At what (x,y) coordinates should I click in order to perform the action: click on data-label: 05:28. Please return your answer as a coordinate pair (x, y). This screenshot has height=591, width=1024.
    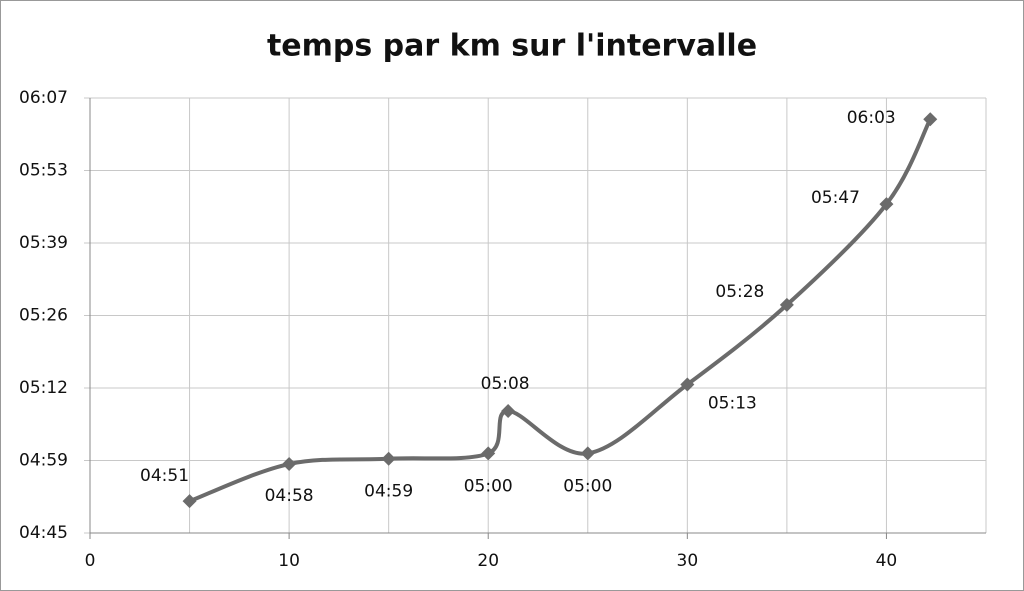
    Looking at the image, I should click on (739, 292).